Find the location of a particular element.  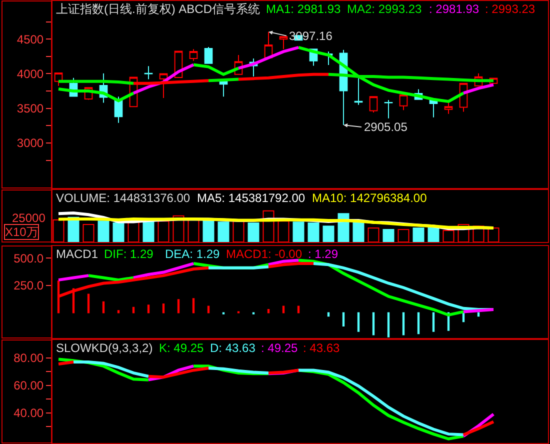

chart-title: 上证指数(日线.前复权) ABCD信号系统 is located at coordinates (158, 9).